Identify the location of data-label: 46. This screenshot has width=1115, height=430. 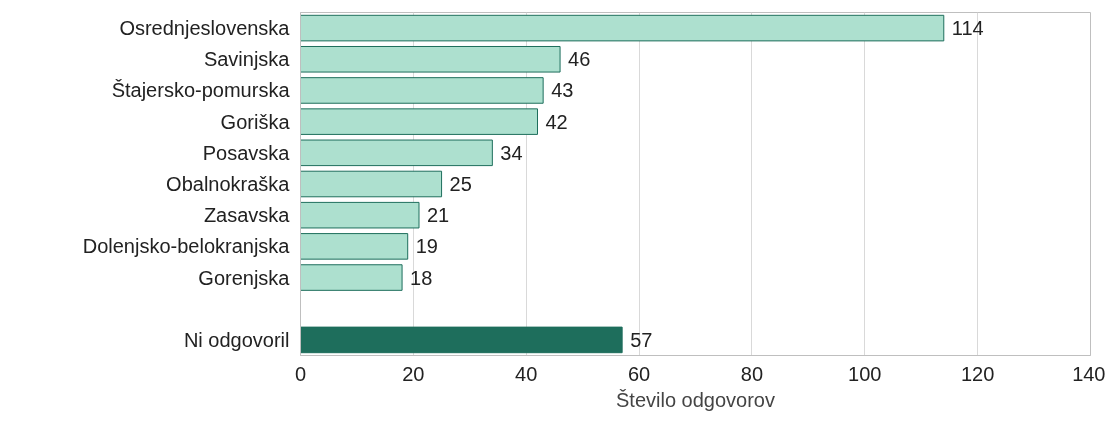
(579, 59).